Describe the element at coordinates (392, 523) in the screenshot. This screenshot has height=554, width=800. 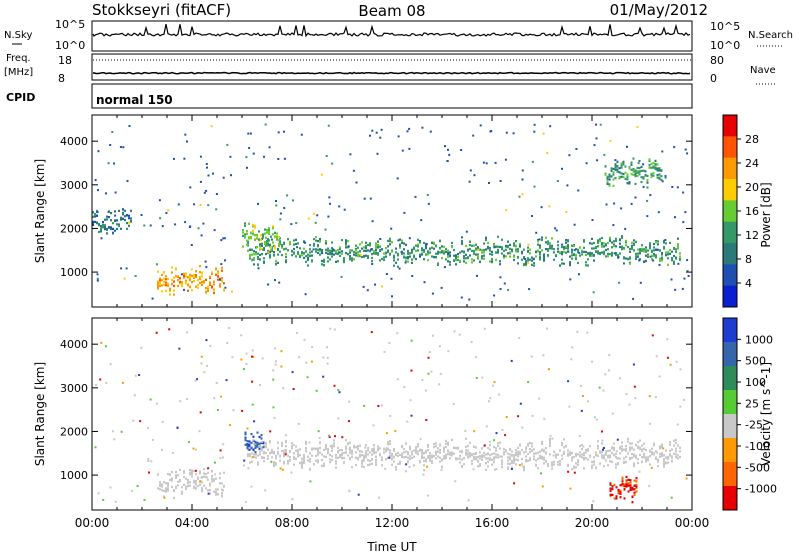
I see `x-tick-label: 12:00` at that location.